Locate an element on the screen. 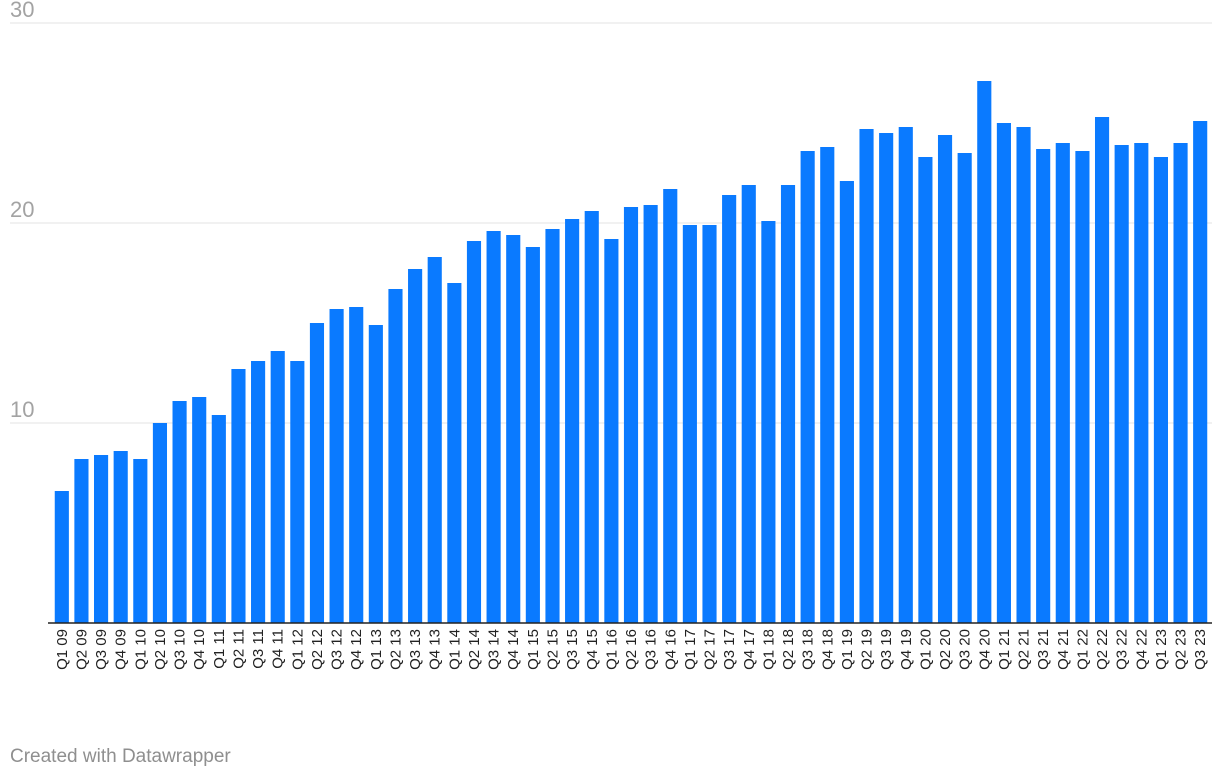 This screenshot has height=784, width=1220. x-tick-label: Q4 16 is located at coordinates (670, 649).